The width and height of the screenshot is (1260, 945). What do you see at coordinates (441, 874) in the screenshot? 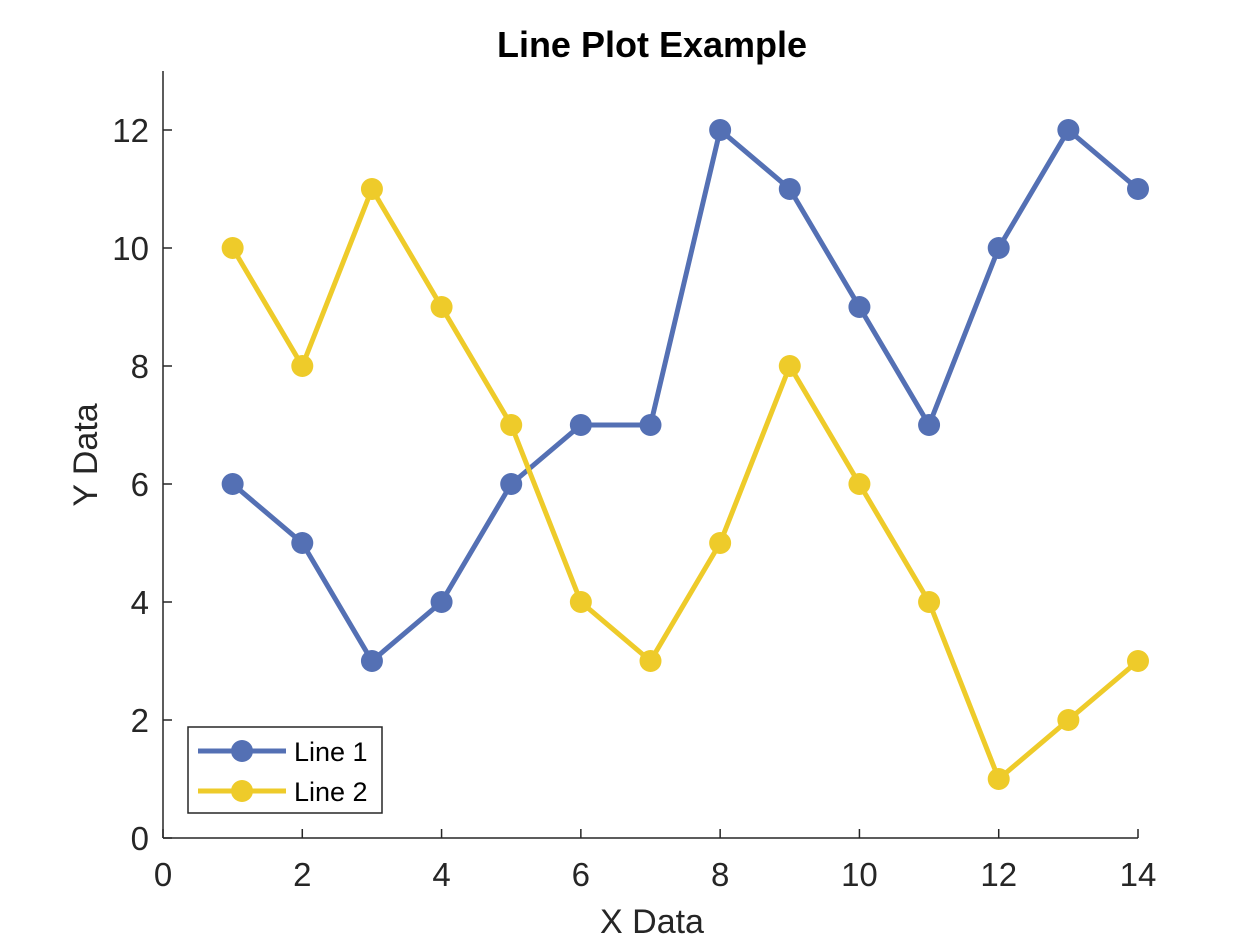
I see `x-tick-label: 4` at bounding box center [441, 874].